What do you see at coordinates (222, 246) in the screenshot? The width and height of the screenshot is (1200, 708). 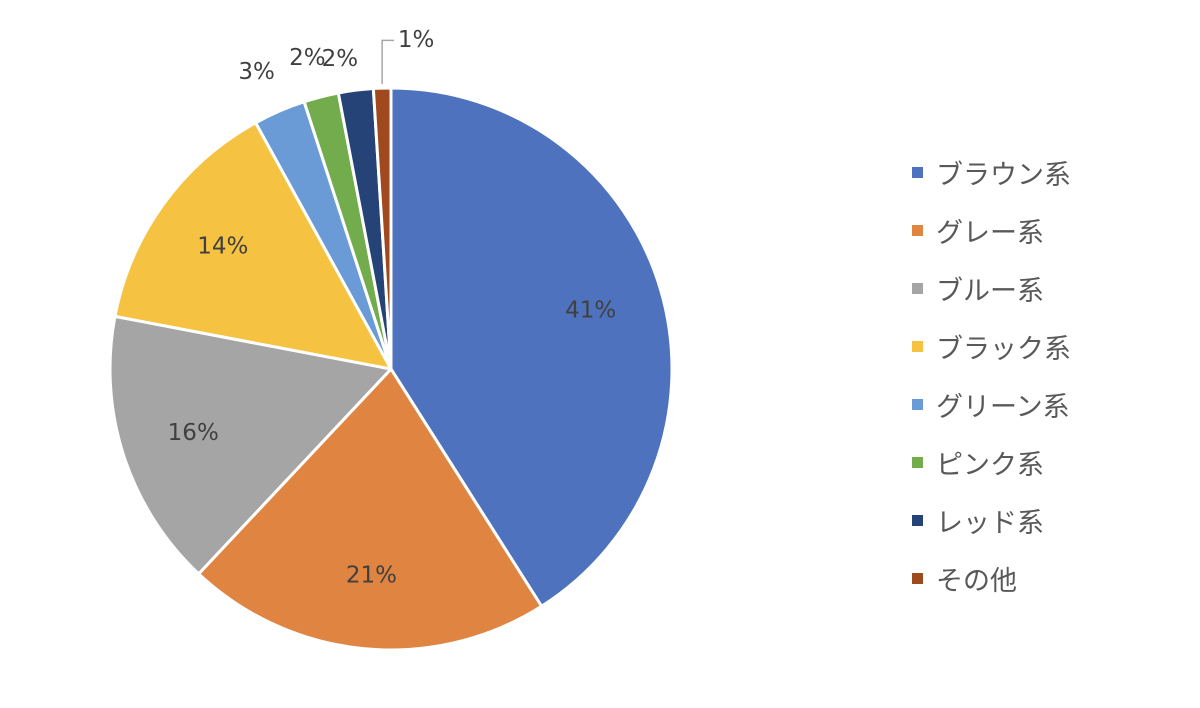 I see `data-label: 14%` at bounding box center [222, 246].